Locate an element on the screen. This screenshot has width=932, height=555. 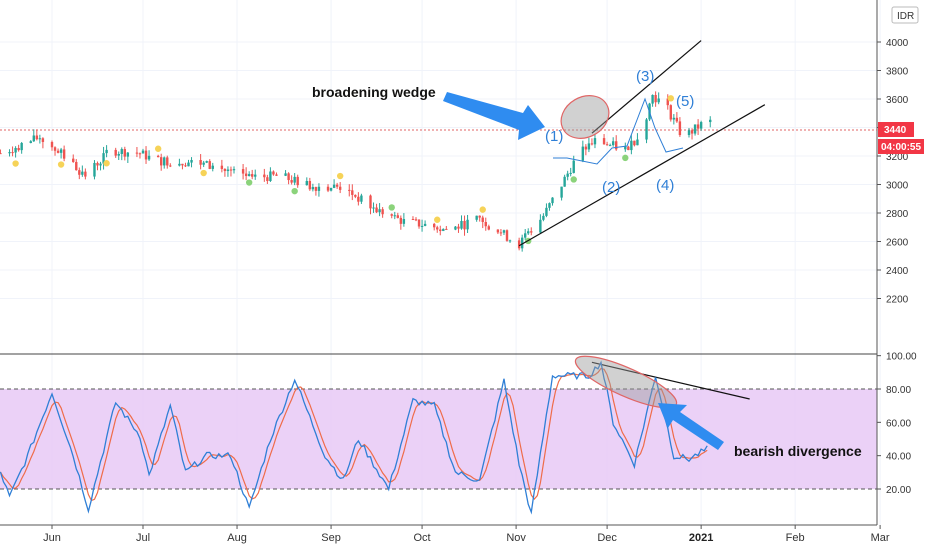
y-tick-label: 3600 is located at coordinates (897, 100).